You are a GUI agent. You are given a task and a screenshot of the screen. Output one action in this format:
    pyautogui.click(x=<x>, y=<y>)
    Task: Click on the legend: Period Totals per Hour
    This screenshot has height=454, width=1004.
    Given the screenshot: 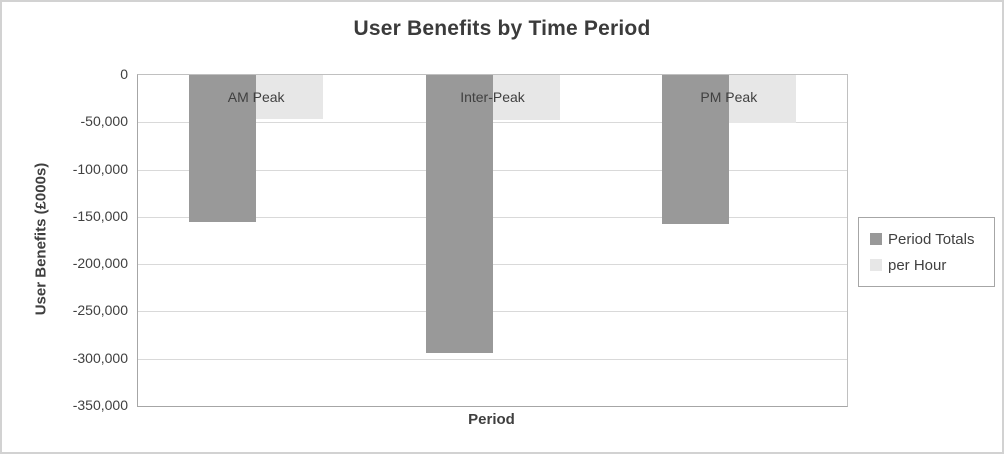 What is the action you would take?
    pyautogui.click(x=926, y=252)
    